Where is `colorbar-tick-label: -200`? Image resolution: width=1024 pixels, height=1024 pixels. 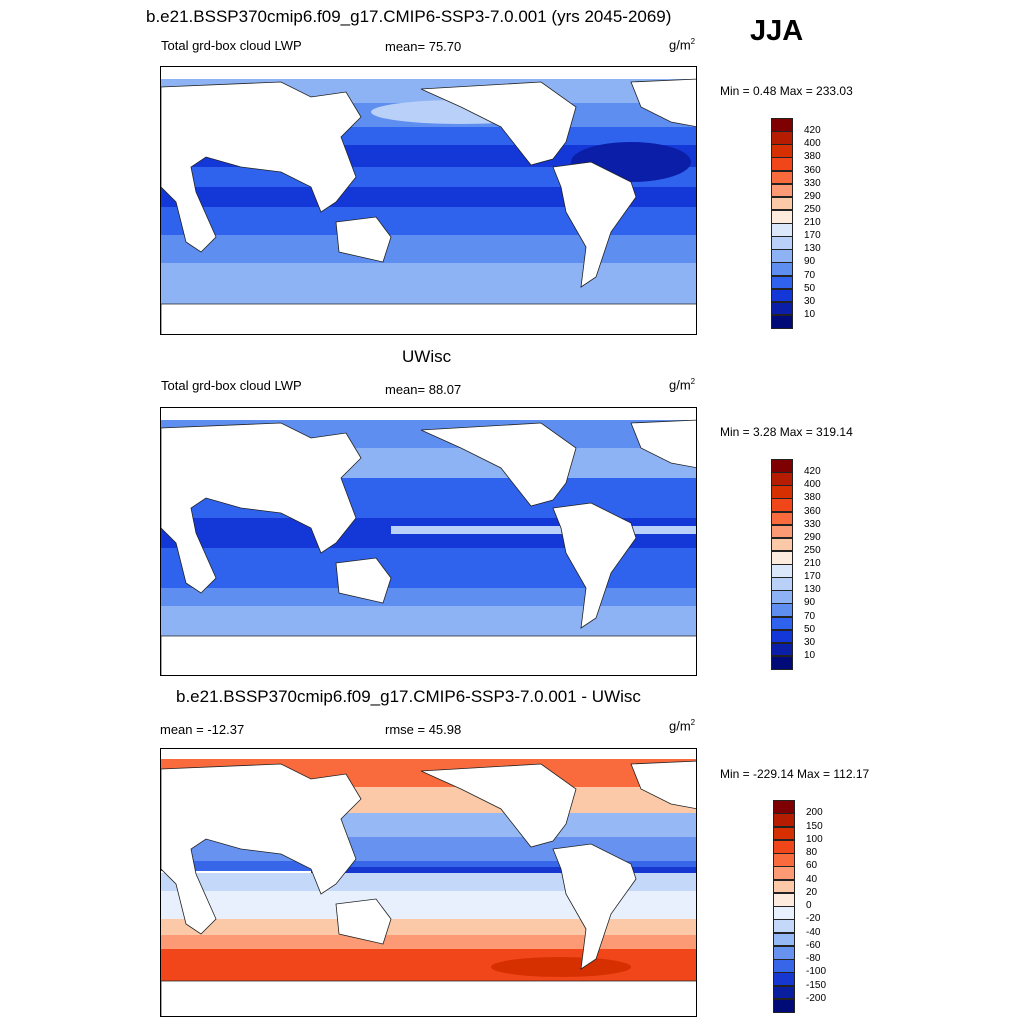 colorbar-tick-label: -200 is located at coordinates (816, 998).